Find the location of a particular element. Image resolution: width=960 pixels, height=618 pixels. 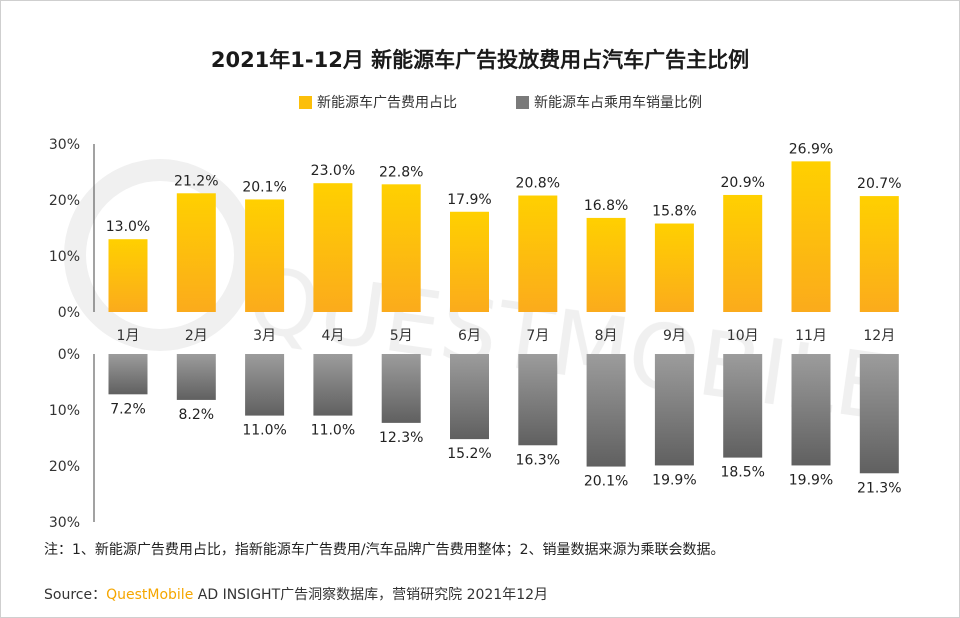

sales-share-value-label: 12.3% is located at coordinates (401, 438).